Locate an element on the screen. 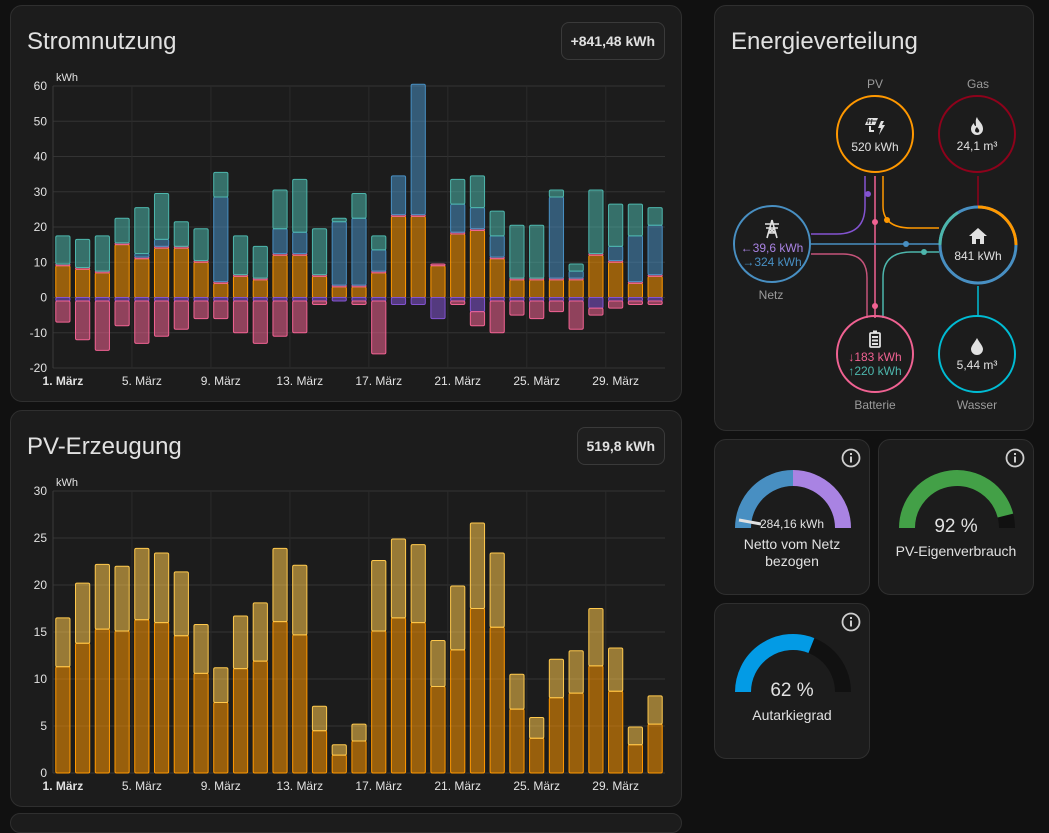 Image resolution: width=1049 pixels, height=833 pixels. grid-consumption-value: →324 kWh is located at coordinates (771, 262).